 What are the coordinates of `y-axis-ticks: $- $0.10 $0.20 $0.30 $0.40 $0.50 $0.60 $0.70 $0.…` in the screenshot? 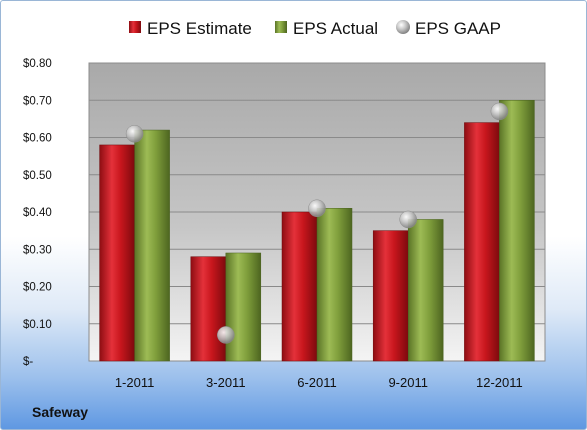 It's located at (37, 213).